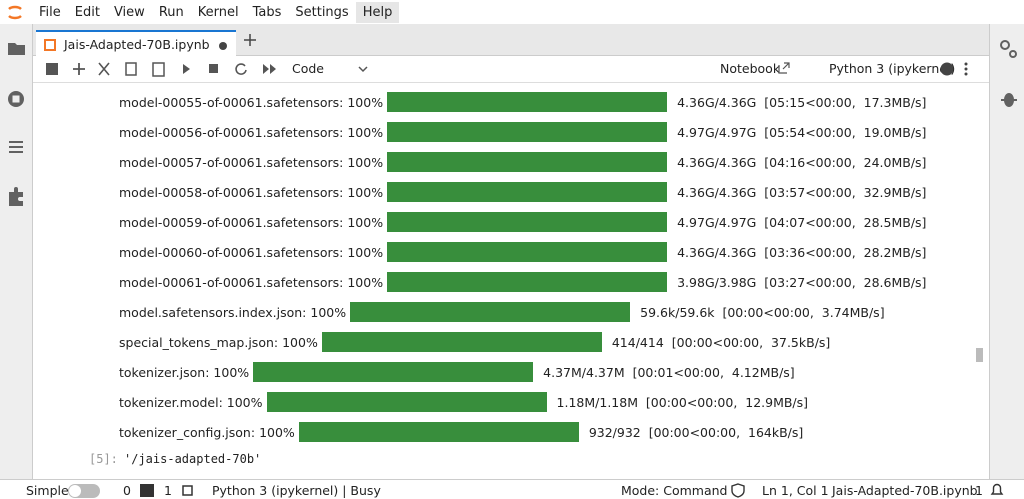  Describe the element at coordinates (52, 69) in the screenshot. I see `save-button` at that location.